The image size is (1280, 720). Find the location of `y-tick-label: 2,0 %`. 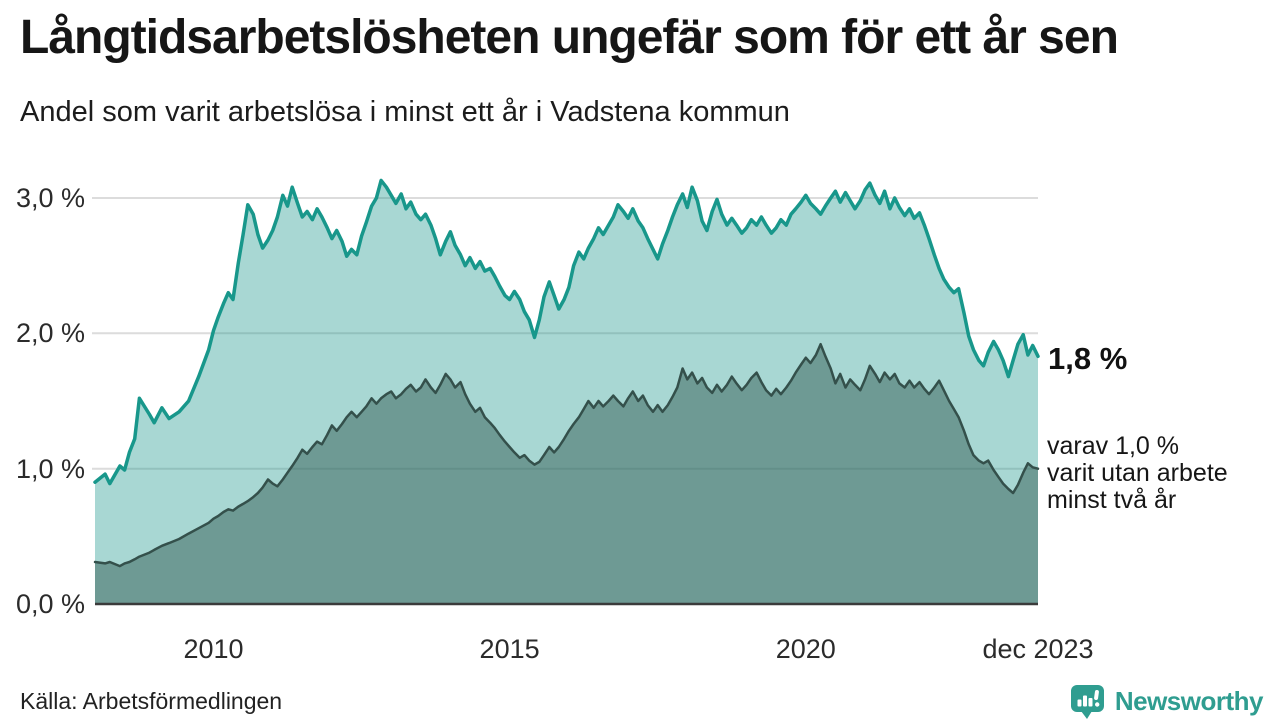

y-tick-label: 2,0 % is located at coordinates (50, 333).